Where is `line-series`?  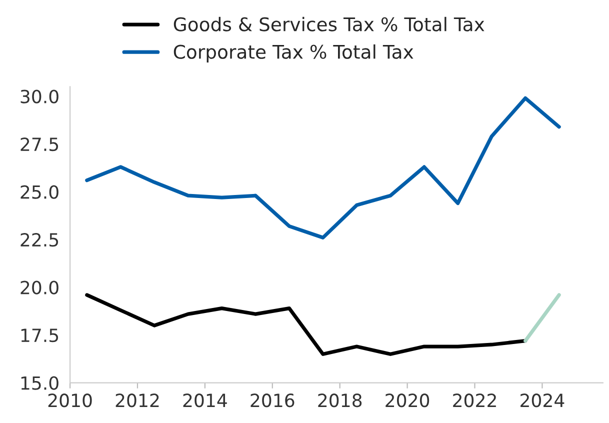 line-series is located at coordinates (306, 324).